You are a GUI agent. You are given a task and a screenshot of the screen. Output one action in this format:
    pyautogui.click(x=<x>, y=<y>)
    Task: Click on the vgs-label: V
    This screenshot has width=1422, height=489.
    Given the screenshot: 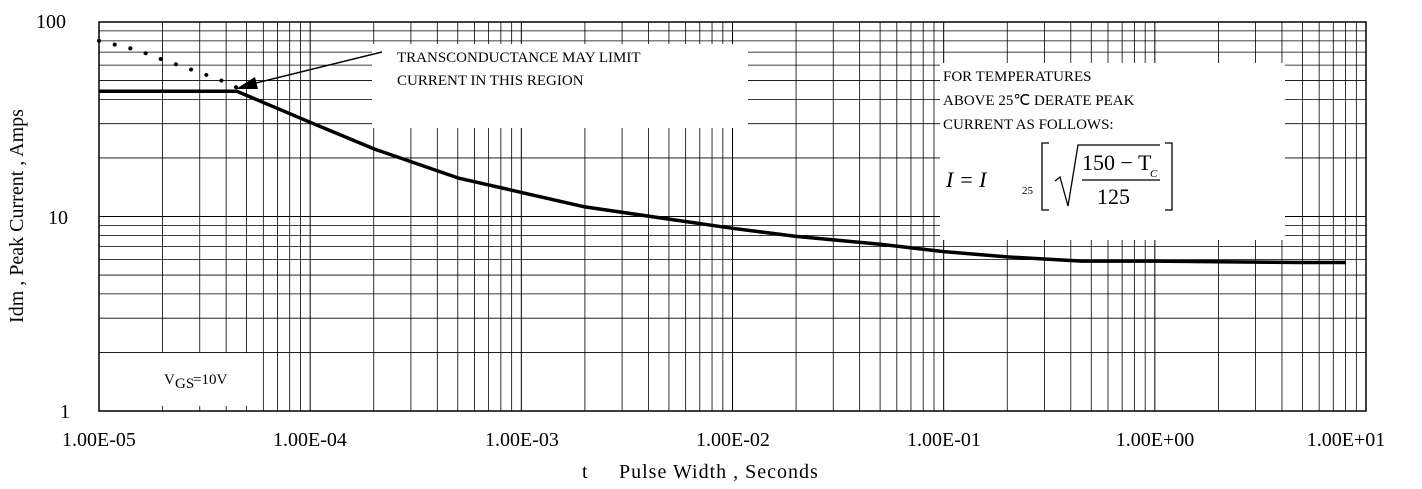 What is the action you would take?
    pyautogui.click(x=169, y=380)
    